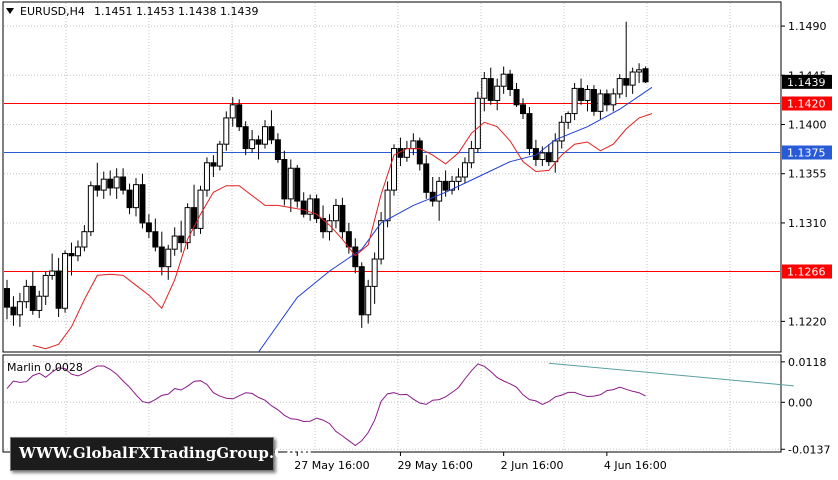 This screenshot has height=480, width=838. I want to click on level-price-label: 1.1375, so click(806, 153).